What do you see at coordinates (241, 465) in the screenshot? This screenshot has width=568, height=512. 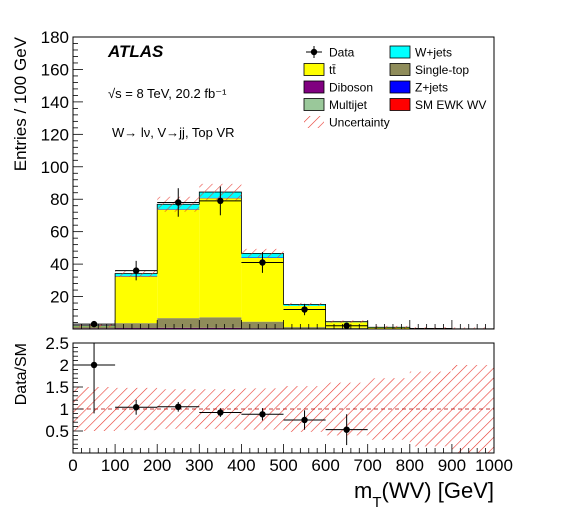 I see `x-tick-label: 400` at bounding box center [241, 465].